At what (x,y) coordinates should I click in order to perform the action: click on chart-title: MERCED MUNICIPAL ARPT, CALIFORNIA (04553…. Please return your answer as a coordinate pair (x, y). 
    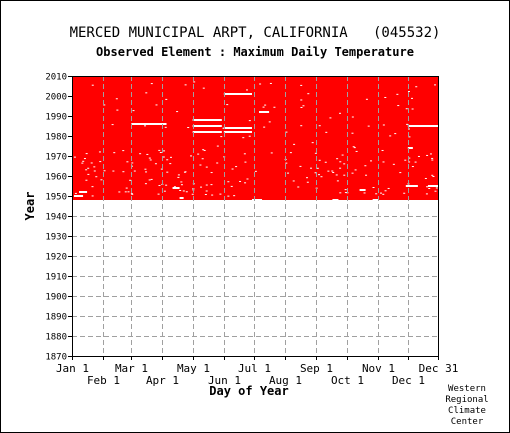
    Looking at the image, I should click on (255, 33).